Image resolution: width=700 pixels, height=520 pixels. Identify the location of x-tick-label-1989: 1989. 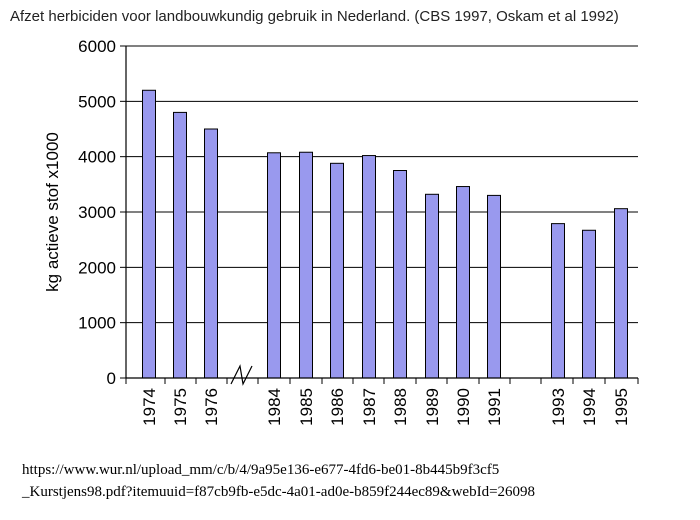
(432, 407).